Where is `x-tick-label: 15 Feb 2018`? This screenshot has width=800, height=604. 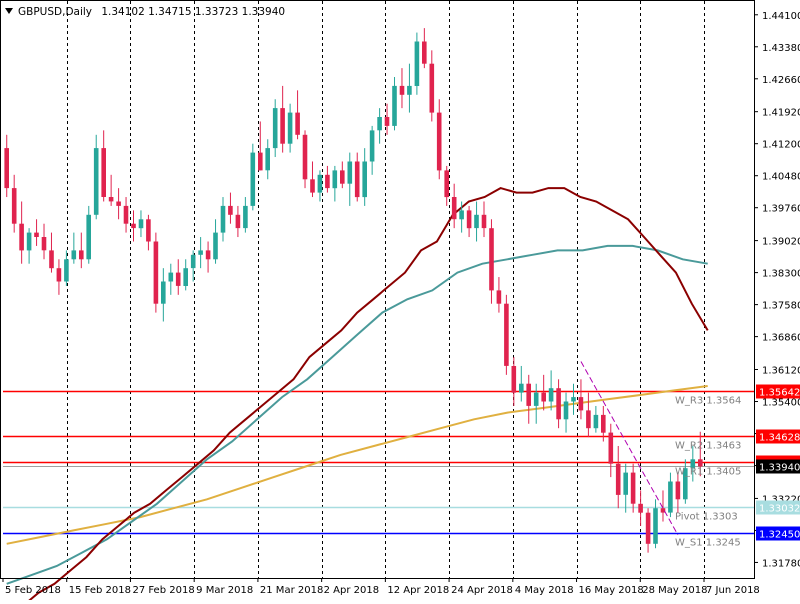
x-tick-label: 15 Feb 2018 is located at coordinates (100, 590).